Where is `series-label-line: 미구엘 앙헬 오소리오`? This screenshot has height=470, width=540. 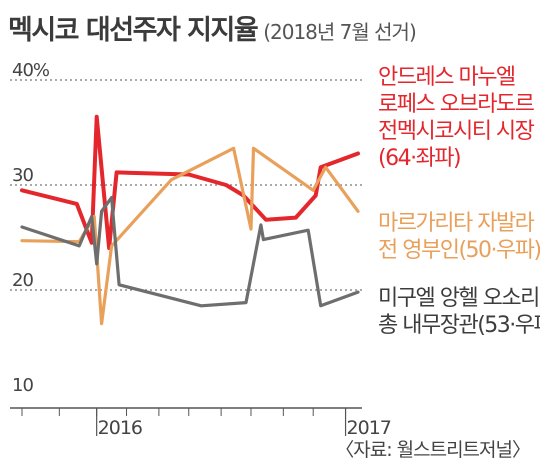 series-label-line: 미구엘 앙헬 오소리오 is located at coordinates (459, 298).